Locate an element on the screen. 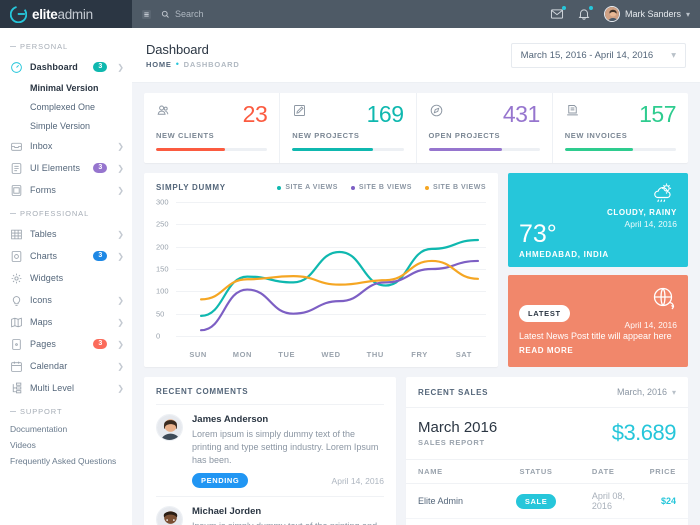  stat-label: NEW INVOICES is located at coordinates (596, 135).